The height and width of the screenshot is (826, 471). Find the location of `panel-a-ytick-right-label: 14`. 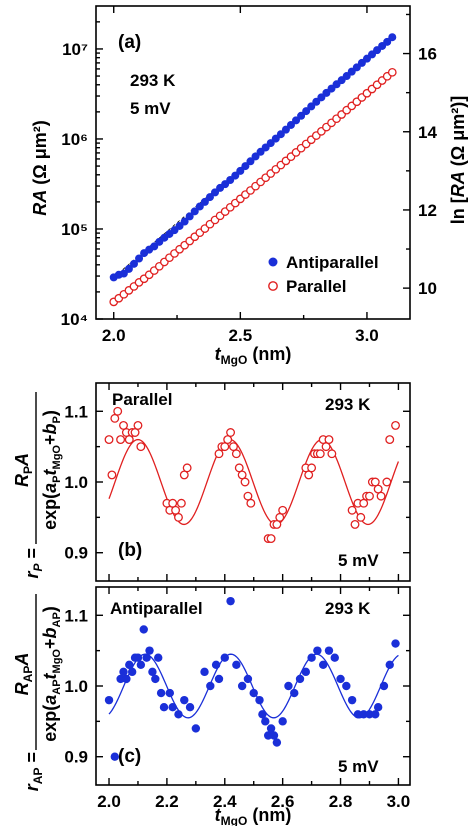

panel-a-ytick-right-label: 14 is located at coordinates (427, 132).